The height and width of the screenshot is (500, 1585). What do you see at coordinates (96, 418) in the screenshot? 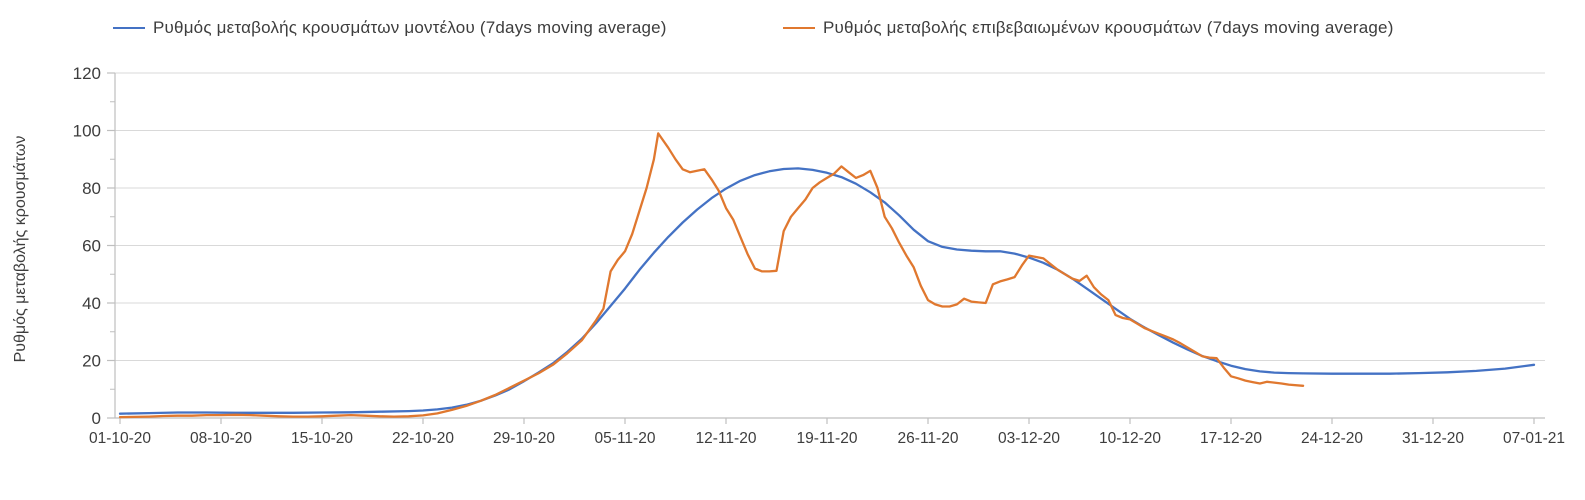
I see `y-tick-label: 0` at bounding box center [96, 418].